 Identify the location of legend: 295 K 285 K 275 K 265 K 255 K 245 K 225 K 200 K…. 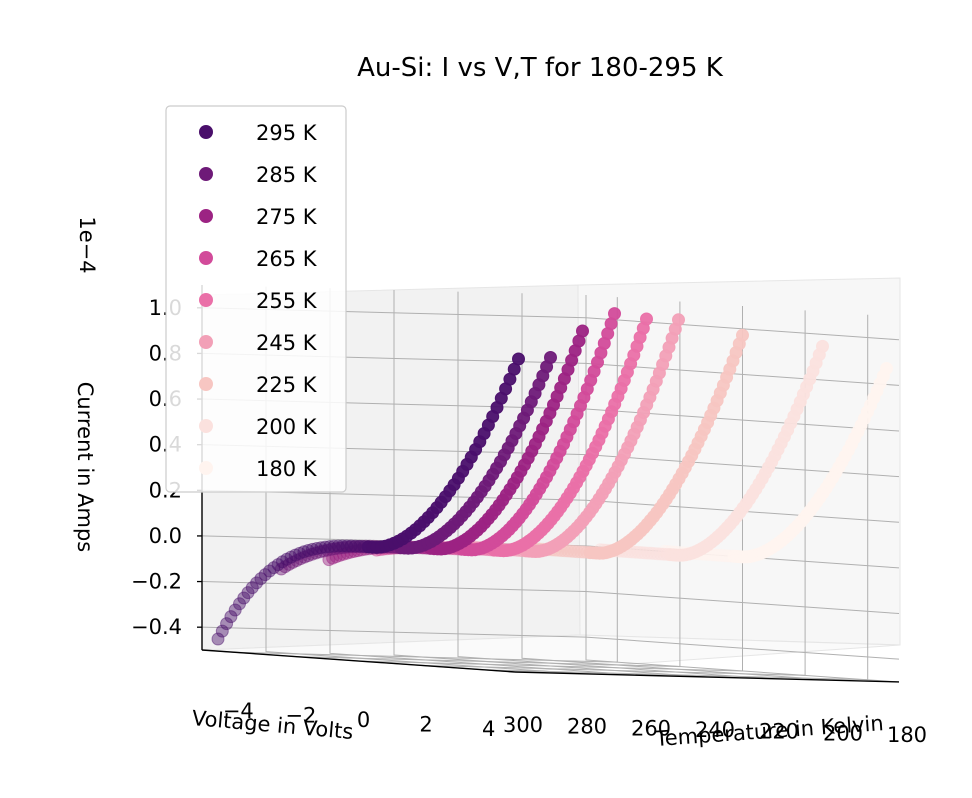
(256, 299).